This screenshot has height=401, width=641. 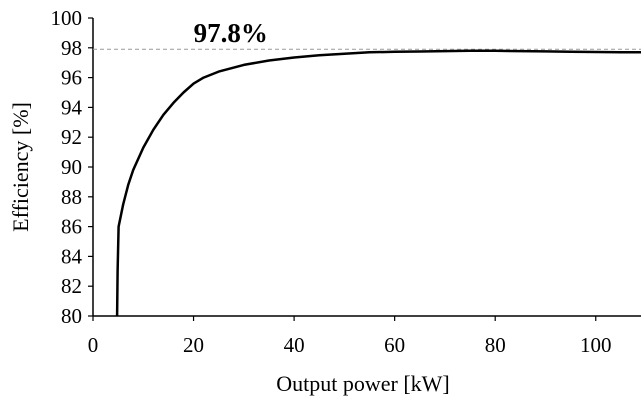 What do you see at coordinates (71, 316) in the screenshot?
I see `y-tick-label: 80` at bounding box center [71, 316].